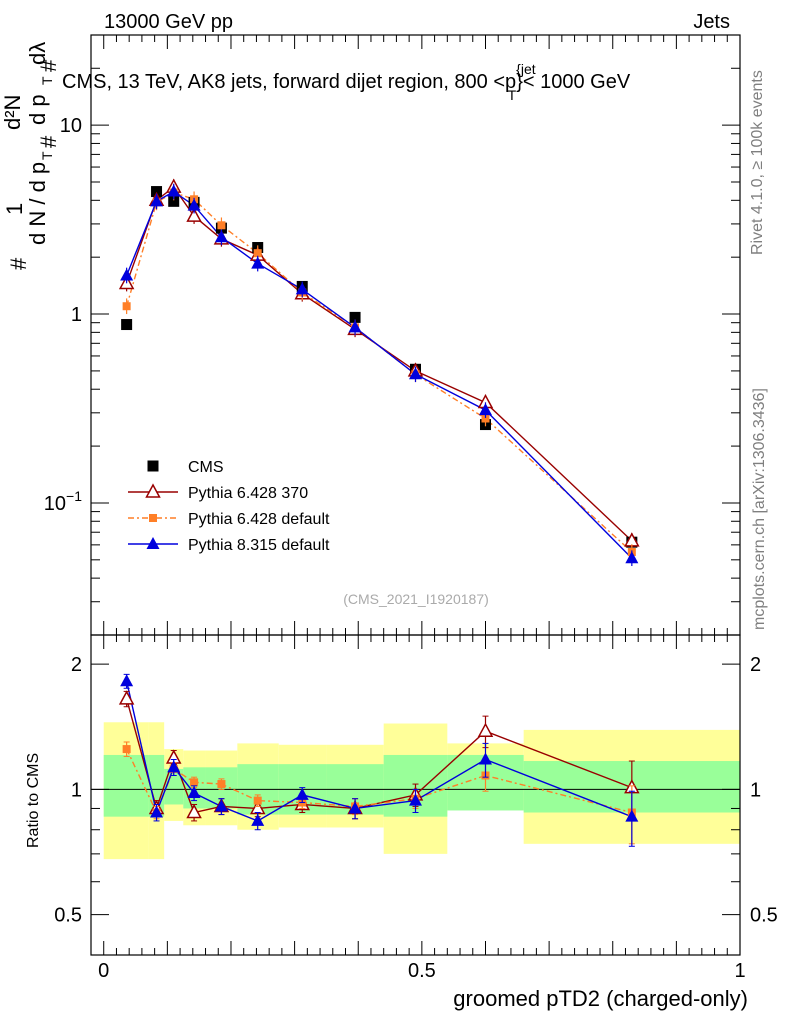 The width and height of the screenshot is (786, 1029). What do you see at coordinates (526, 69) in the screenshot?
I see `plot-title-sup: {jet` at bounding box center [526, 69].